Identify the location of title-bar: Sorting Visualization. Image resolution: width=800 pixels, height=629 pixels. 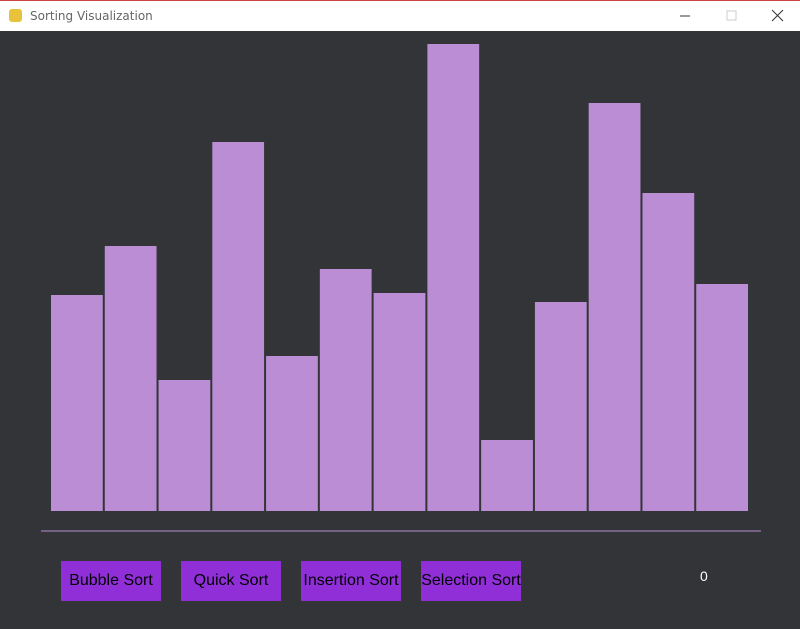
(400, 15).